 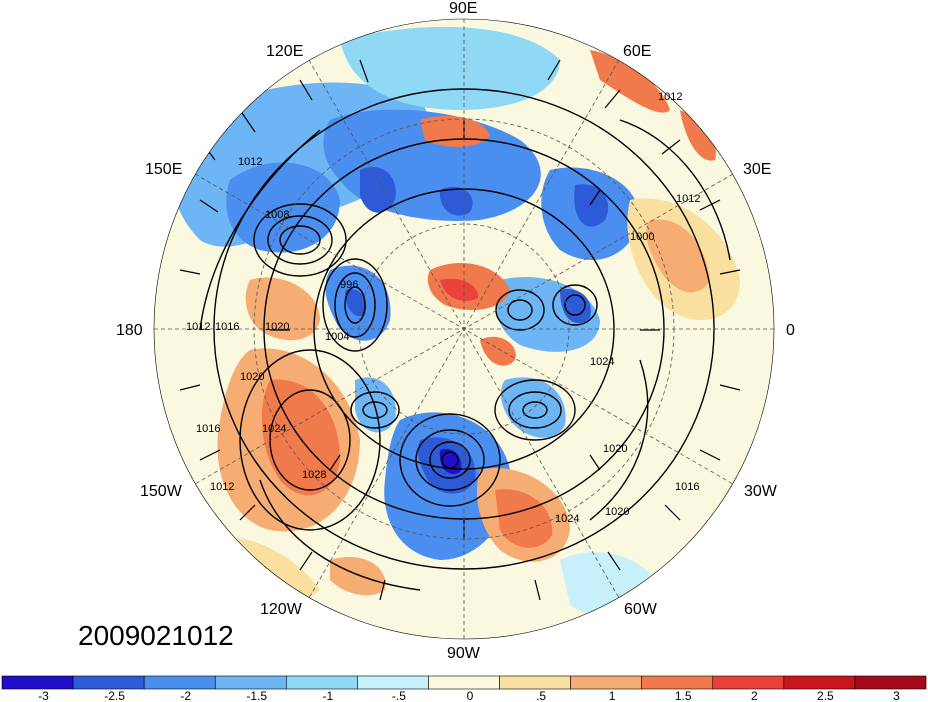 I want to click on lon-label-0: 0, so click(x=790, y=330).